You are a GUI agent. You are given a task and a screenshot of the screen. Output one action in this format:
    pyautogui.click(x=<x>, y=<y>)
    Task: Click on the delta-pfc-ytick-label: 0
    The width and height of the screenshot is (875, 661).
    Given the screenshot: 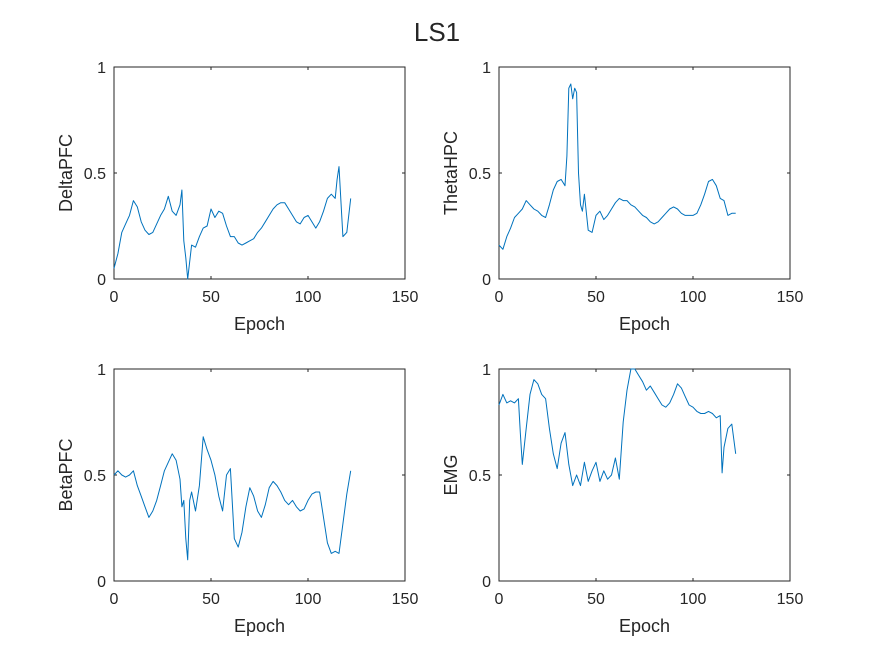 What is the action you would take?
    pyautogui.click(x=101, y=280)
    